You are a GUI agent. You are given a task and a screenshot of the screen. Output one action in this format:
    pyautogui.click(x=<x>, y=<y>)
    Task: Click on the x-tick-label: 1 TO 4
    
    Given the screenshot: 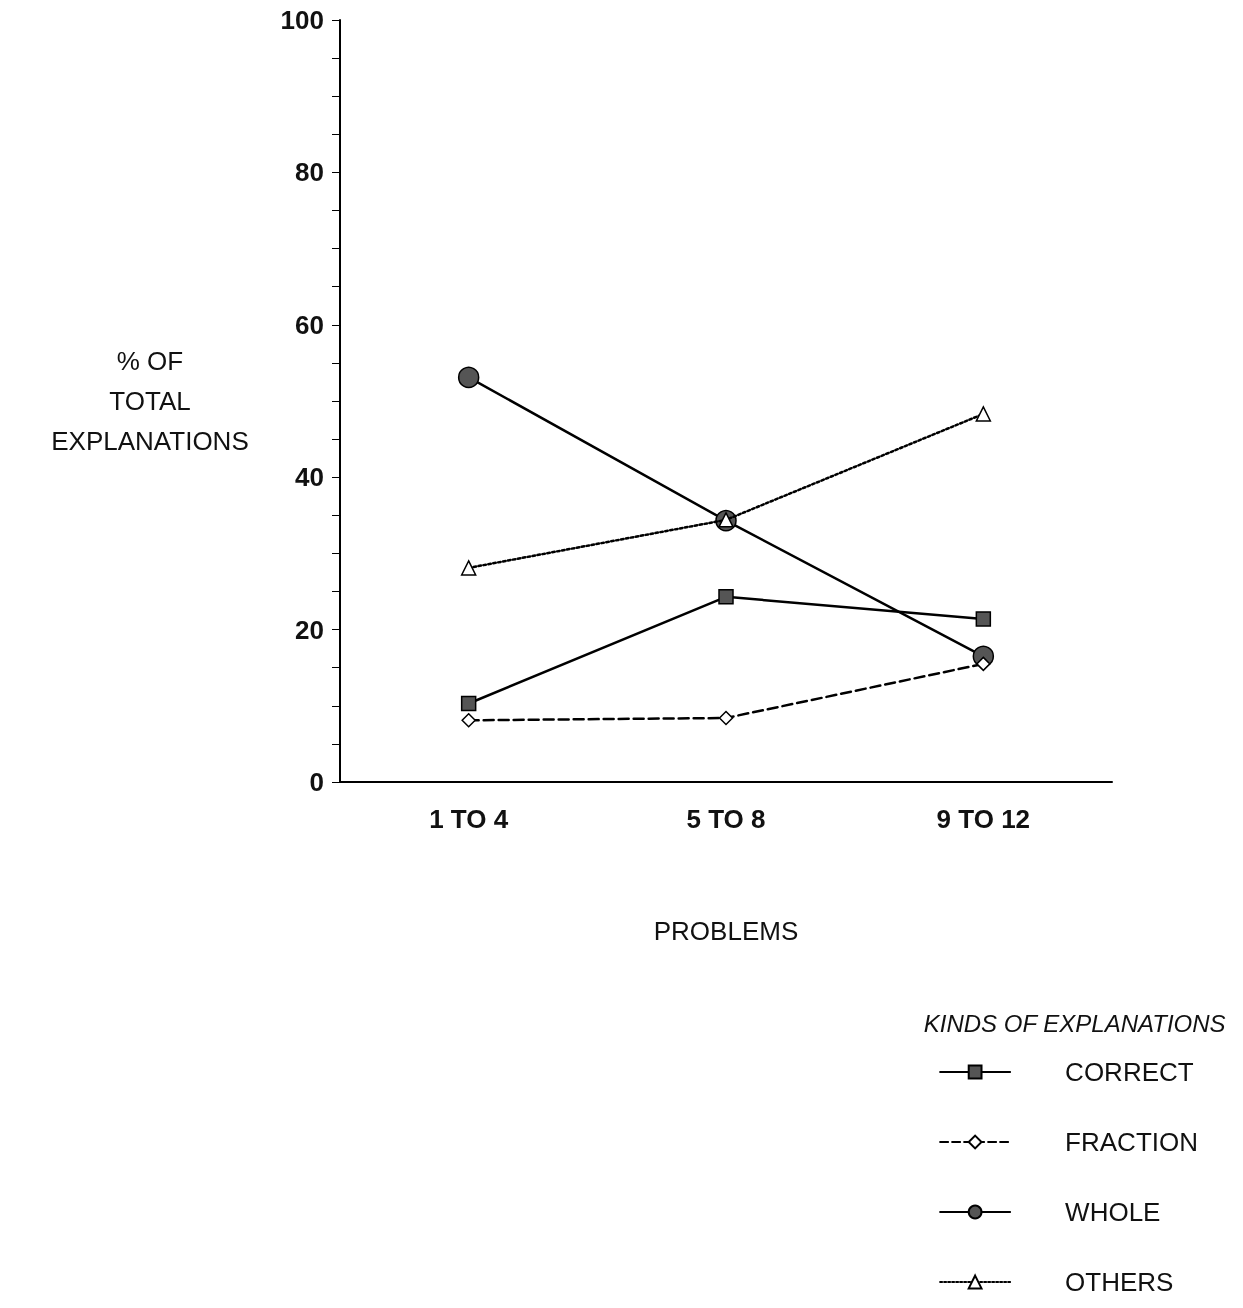 What is the action you would take?
    pyautogui.click(x=469, y=819)
    